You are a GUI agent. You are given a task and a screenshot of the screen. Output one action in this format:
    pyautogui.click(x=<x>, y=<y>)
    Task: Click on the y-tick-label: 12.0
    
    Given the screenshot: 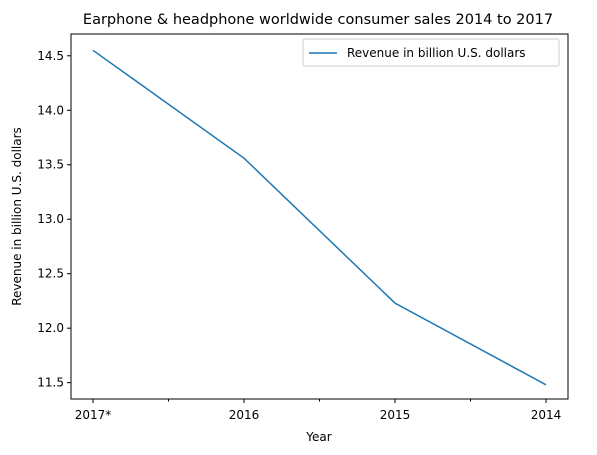 What is the action you would take?
    pyautogui.click(x=50, y=328)
    